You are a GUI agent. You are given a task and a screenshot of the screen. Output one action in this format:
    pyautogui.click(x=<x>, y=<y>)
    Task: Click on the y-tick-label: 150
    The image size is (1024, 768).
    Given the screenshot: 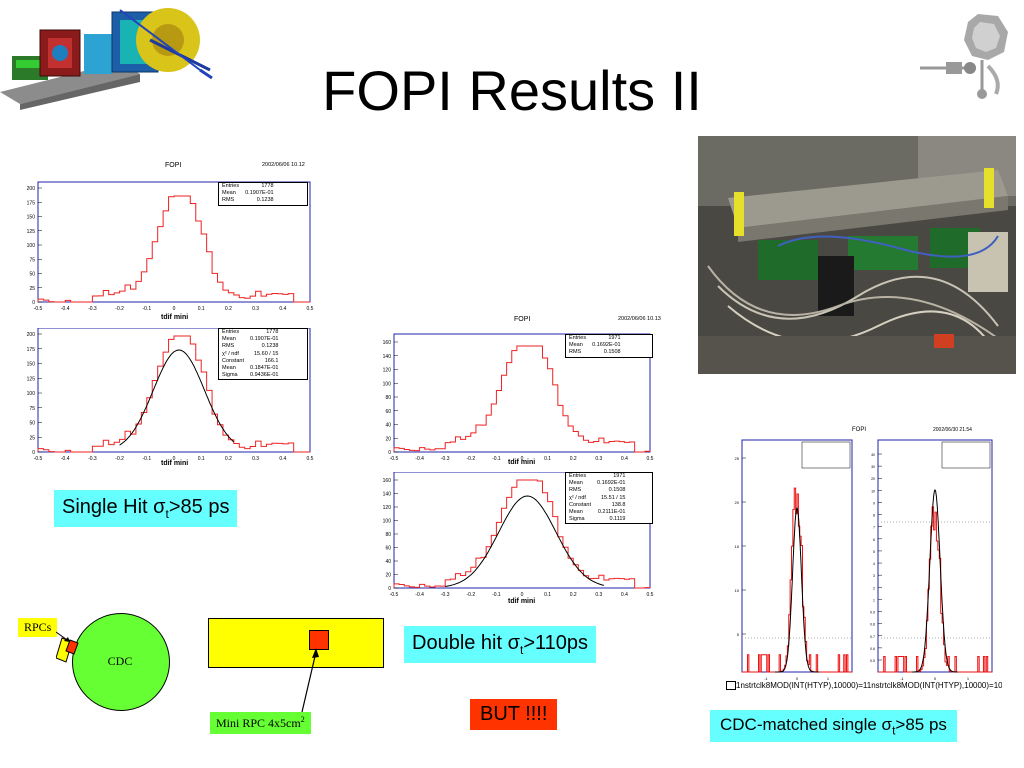 What is the action you would take?
    pyautogui.click(x=31, y=365)
    